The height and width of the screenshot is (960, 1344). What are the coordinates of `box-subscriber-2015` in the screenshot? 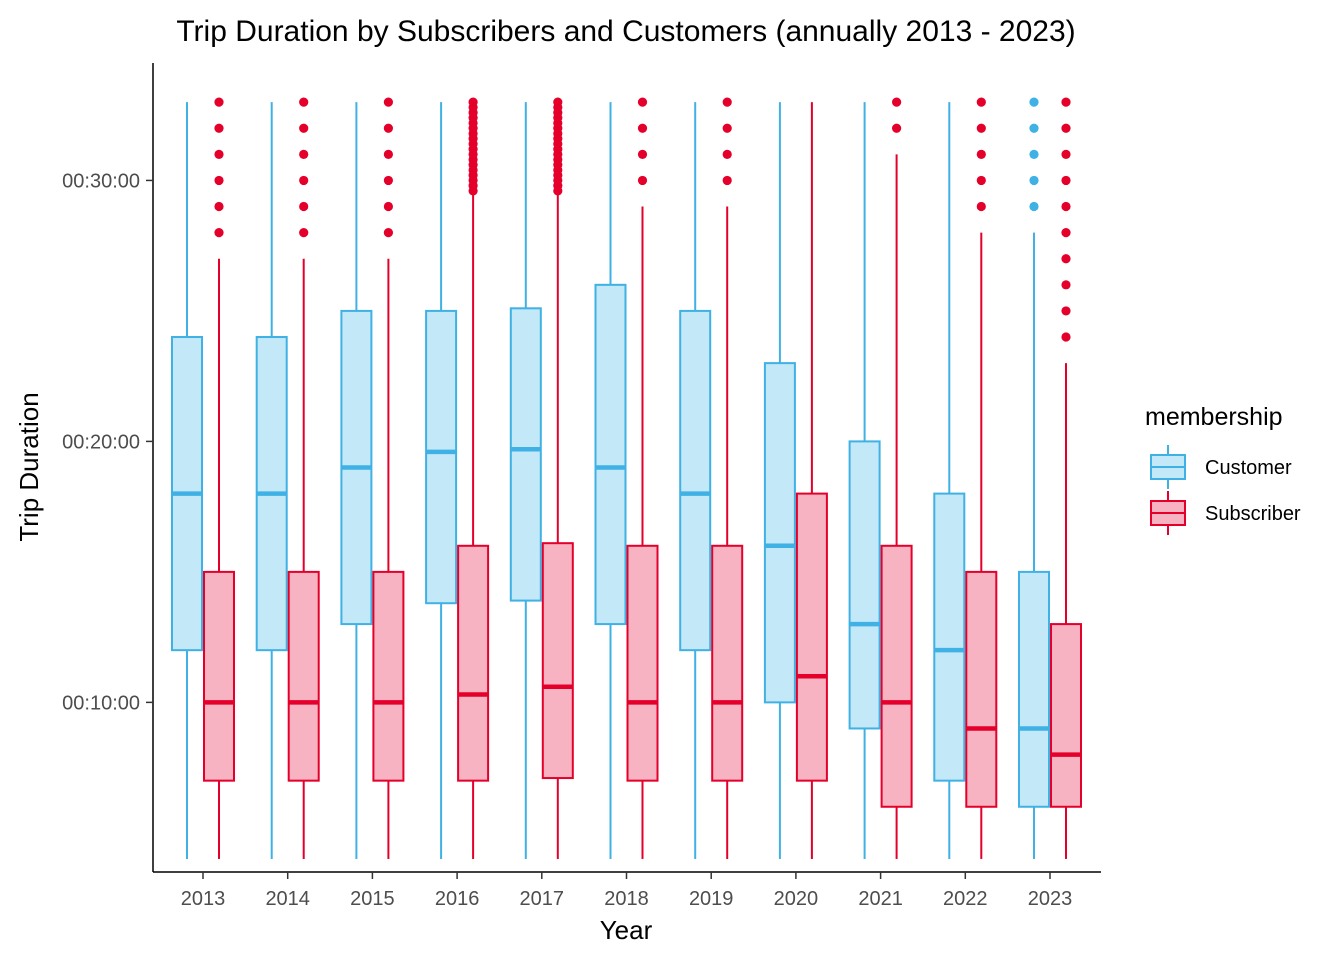 It's located at (388, 478).